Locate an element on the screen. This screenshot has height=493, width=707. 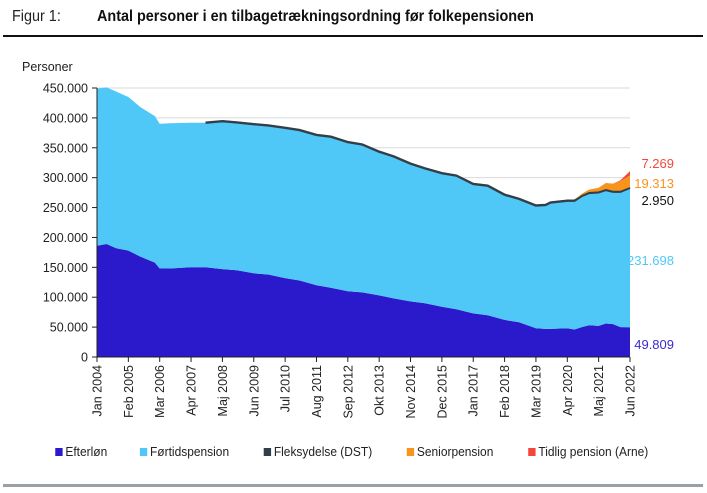
end-label: 7.269 is located at coordinates (657, 163).